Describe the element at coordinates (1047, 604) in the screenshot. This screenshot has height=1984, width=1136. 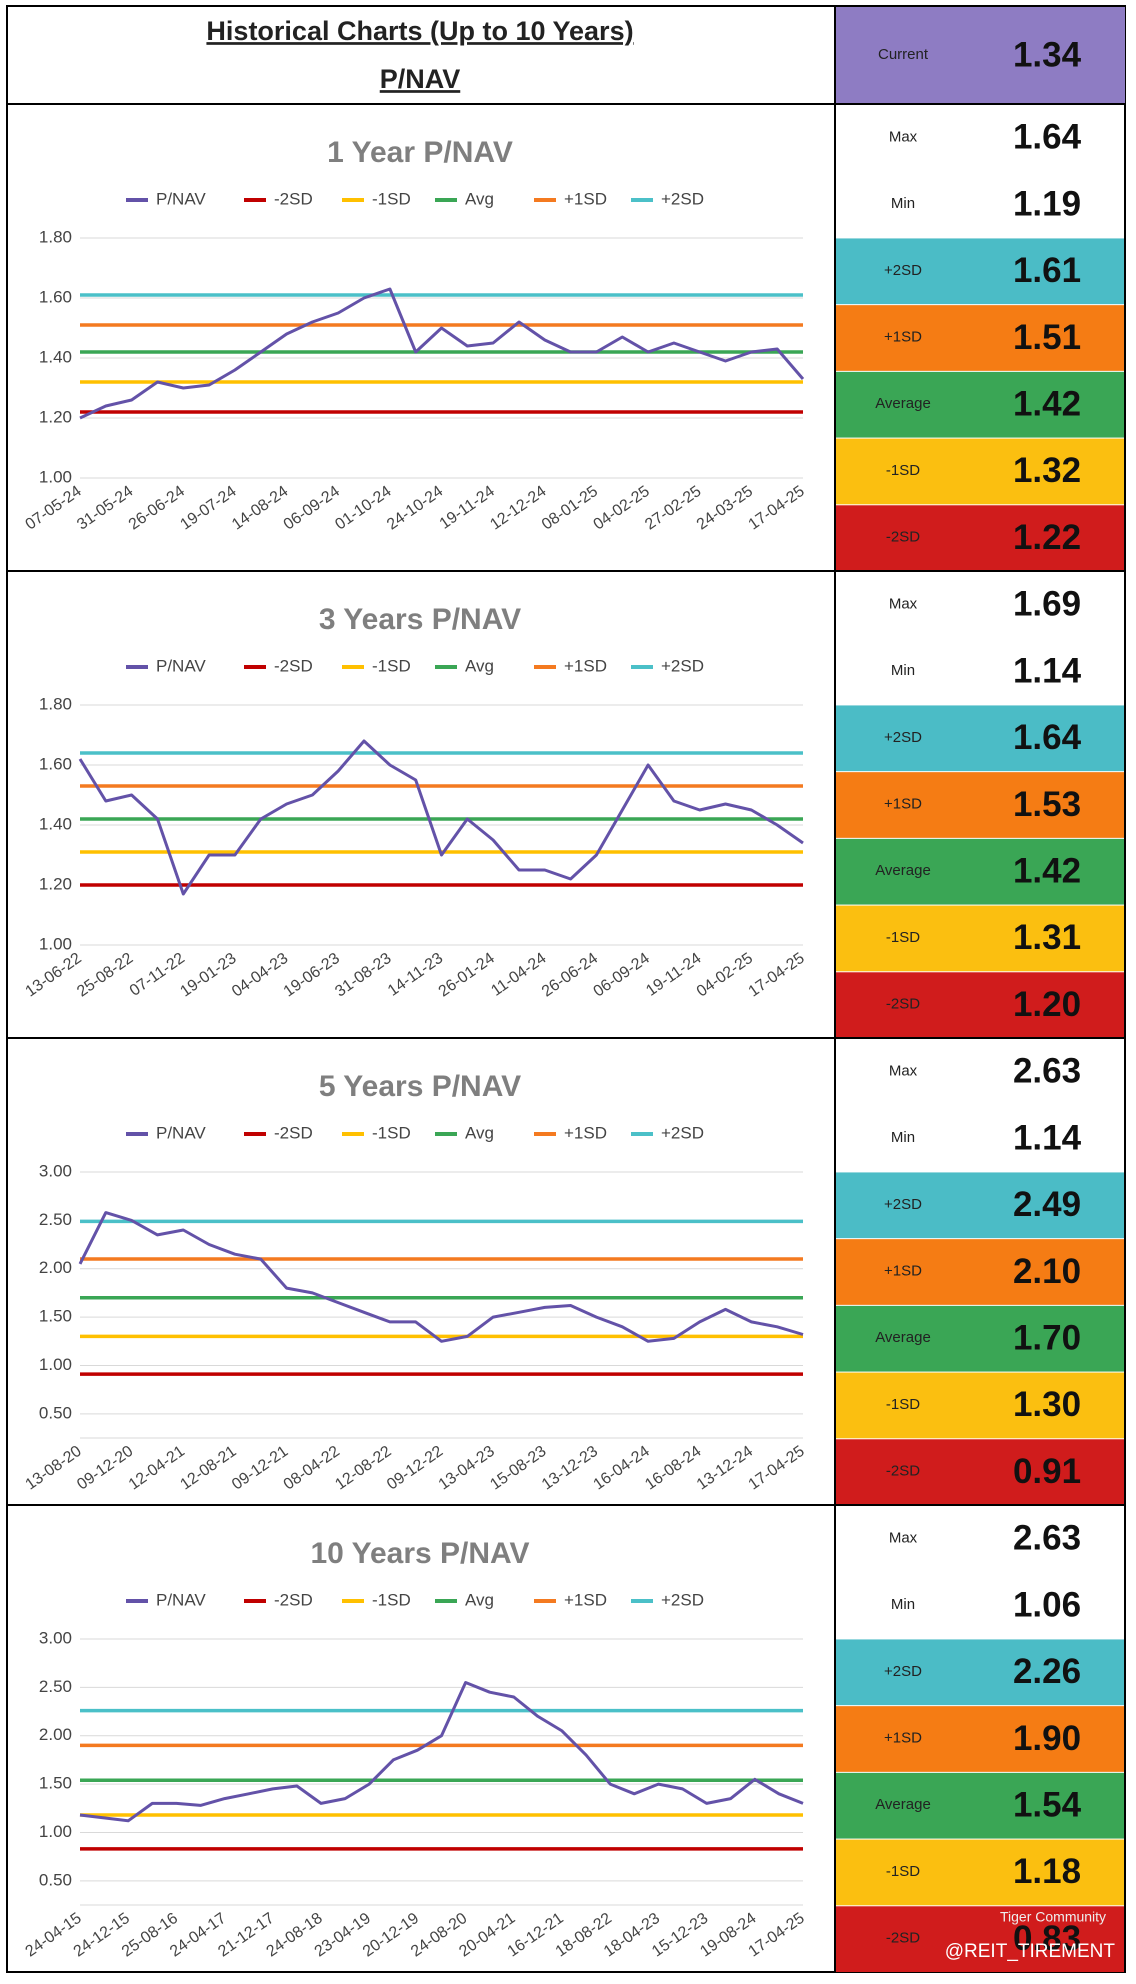
I see `stat-value: 1.69` at that location.